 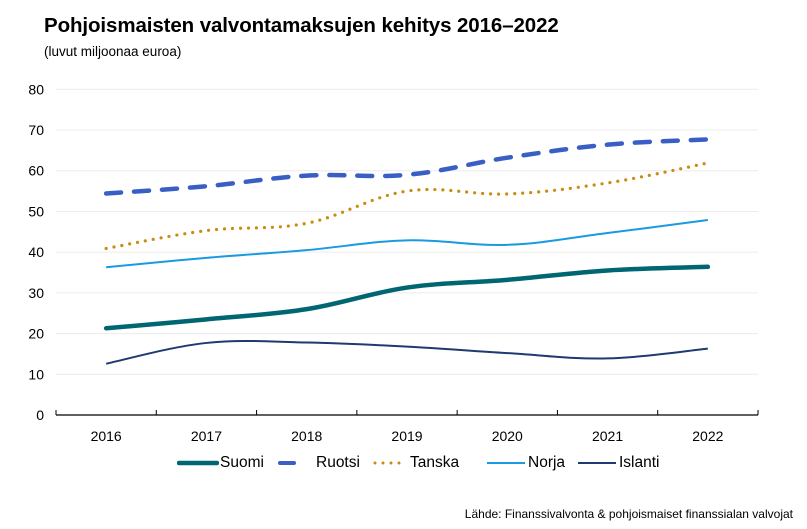 What do you see at coordinates (36, 89) in the screenshot?
I see `y-tick-label: 80` at bounding box center [36, 89].